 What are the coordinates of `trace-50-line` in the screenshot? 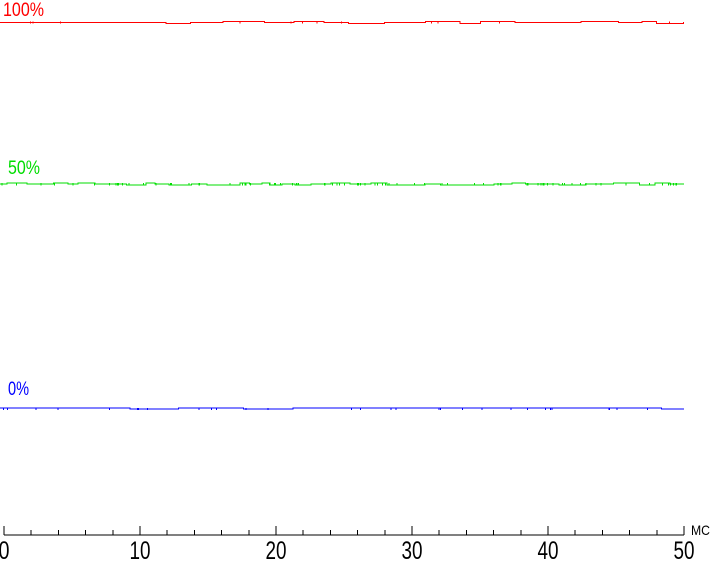 It's located at (342, 184).